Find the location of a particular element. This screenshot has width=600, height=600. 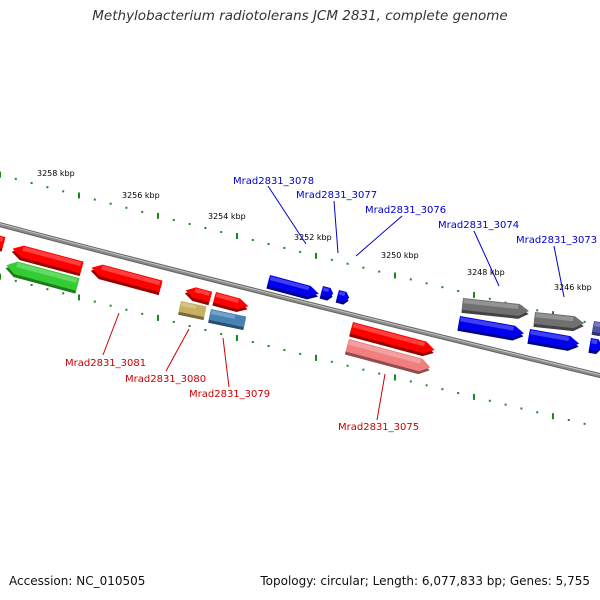

gene-label: Mrad2831_3076 is located at coordinates (405, 210).